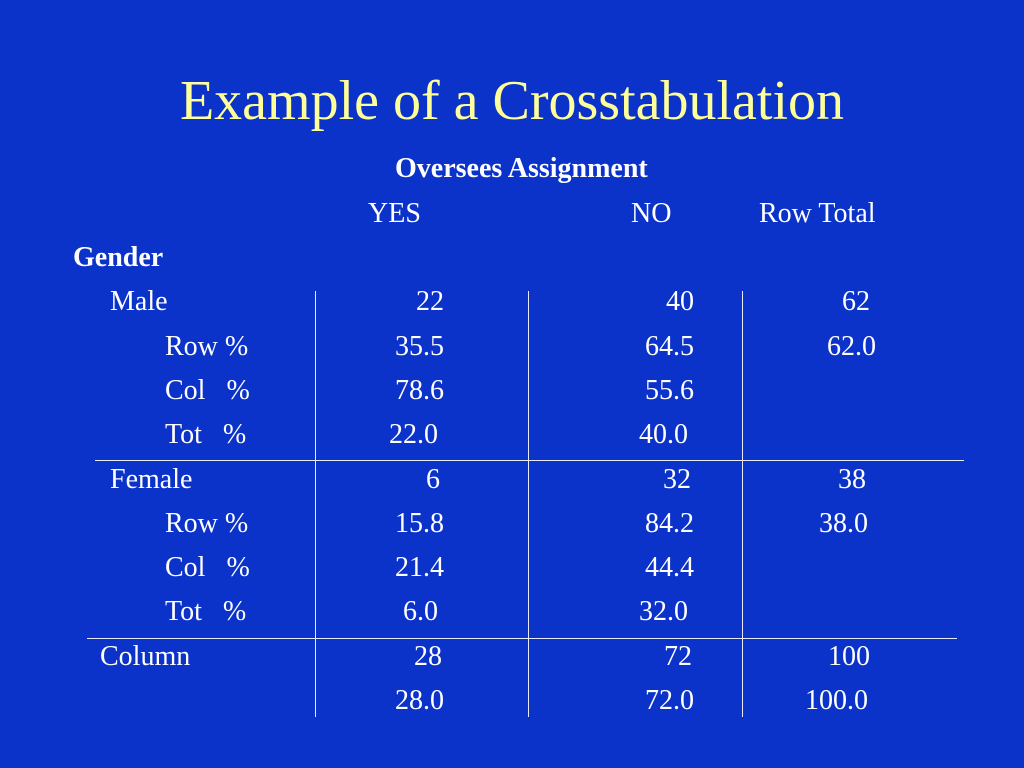  What do you see at coordinates (852, 479) in the screenshot?
I see `female-count-total: 38` at bounding box center [852, 479].